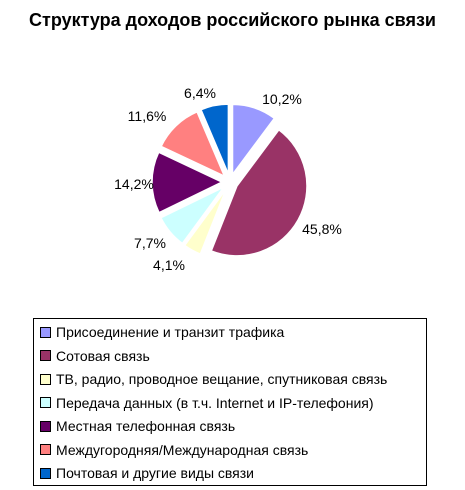 Image resolution: width=465 pixels, height=490 pixels. Describe the element at coordinates (147, 116) in the screenshot. I see `slice-data-label: 11,6%` at that location.